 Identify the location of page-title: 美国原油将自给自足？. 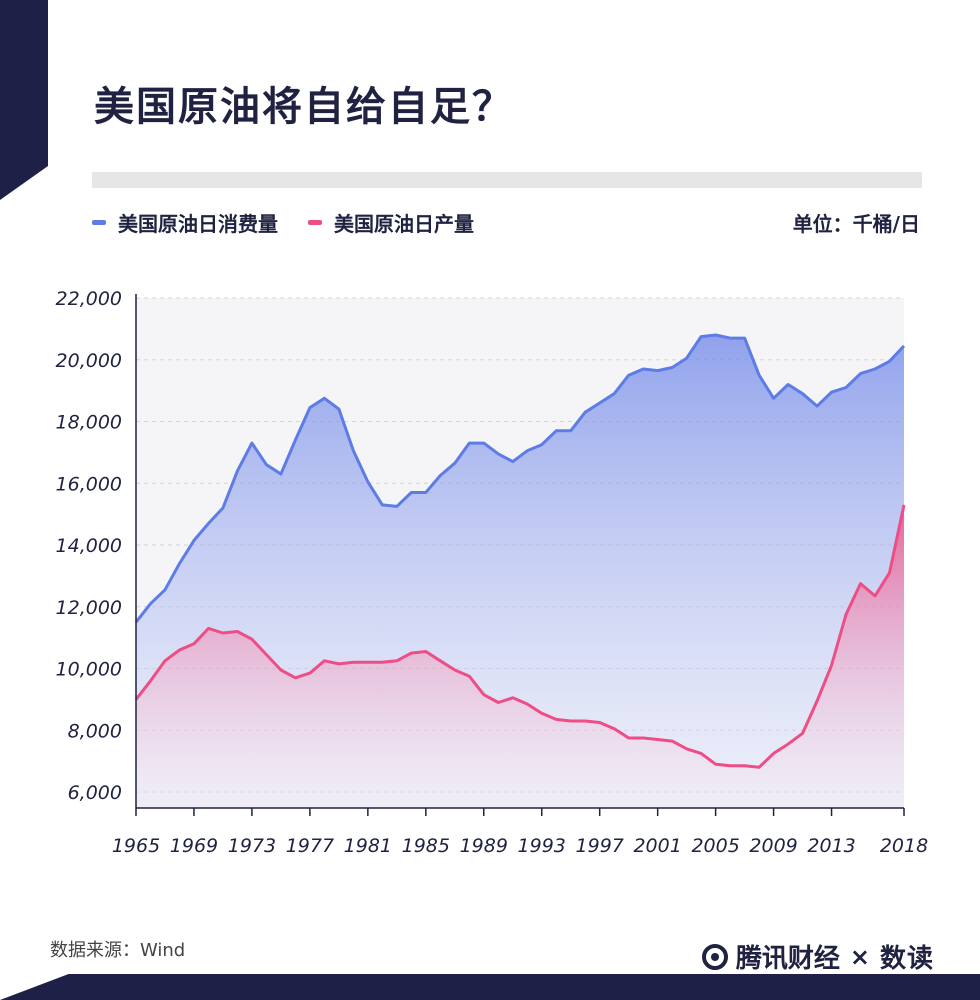
(304, 107).